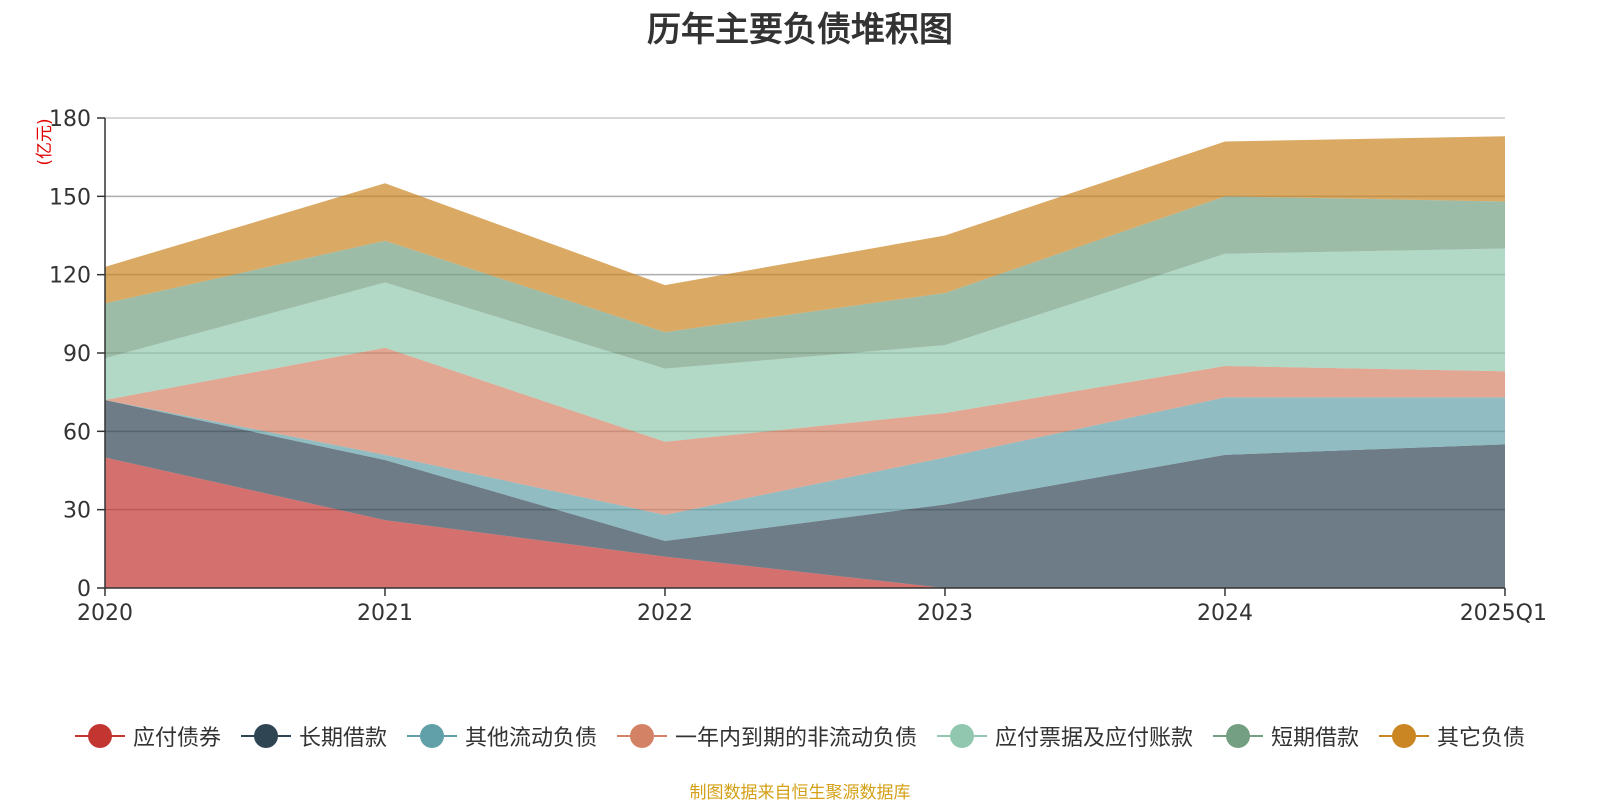  I want to click on legend-item: 其它负债, so click(1452, 736).